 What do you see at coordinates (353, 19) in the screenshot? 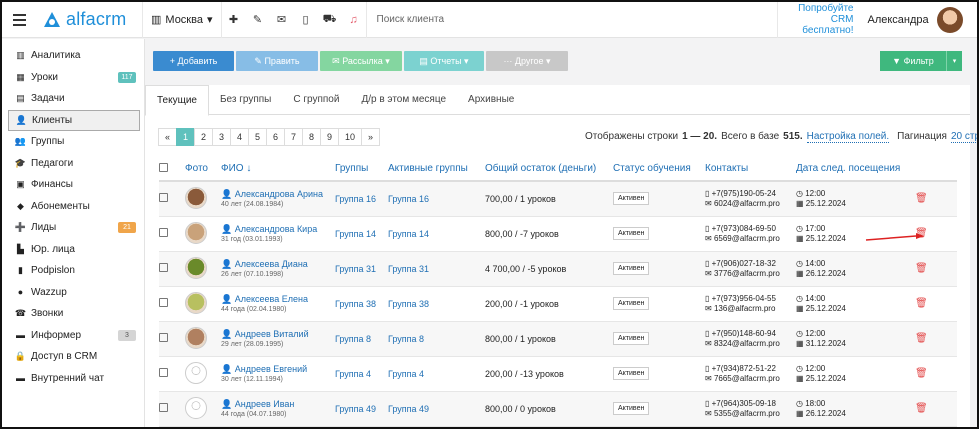
I see `bell-icon: ♫` at bounding box center [353, 19].